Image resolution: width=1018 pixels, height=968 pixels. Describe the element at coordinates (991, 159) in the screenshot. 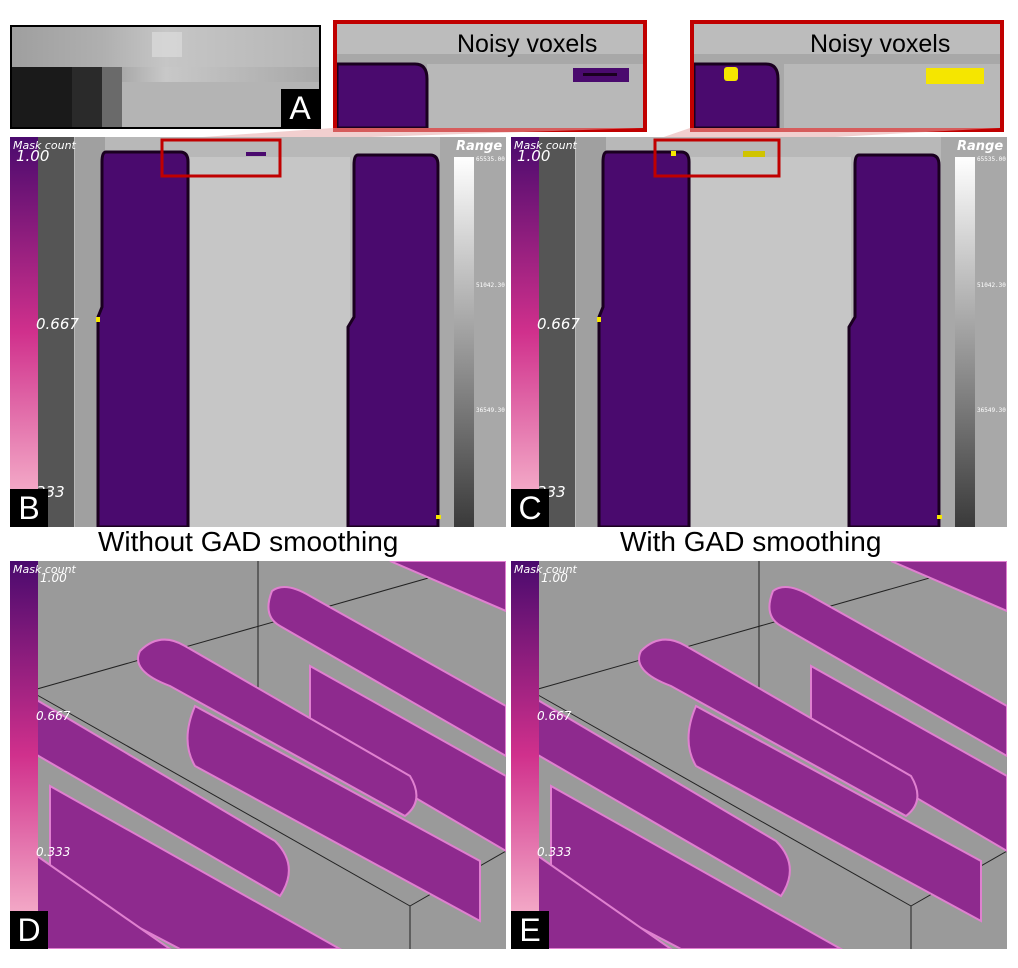

I see `panel-c-range-tick-top: 65535.00` at that location.